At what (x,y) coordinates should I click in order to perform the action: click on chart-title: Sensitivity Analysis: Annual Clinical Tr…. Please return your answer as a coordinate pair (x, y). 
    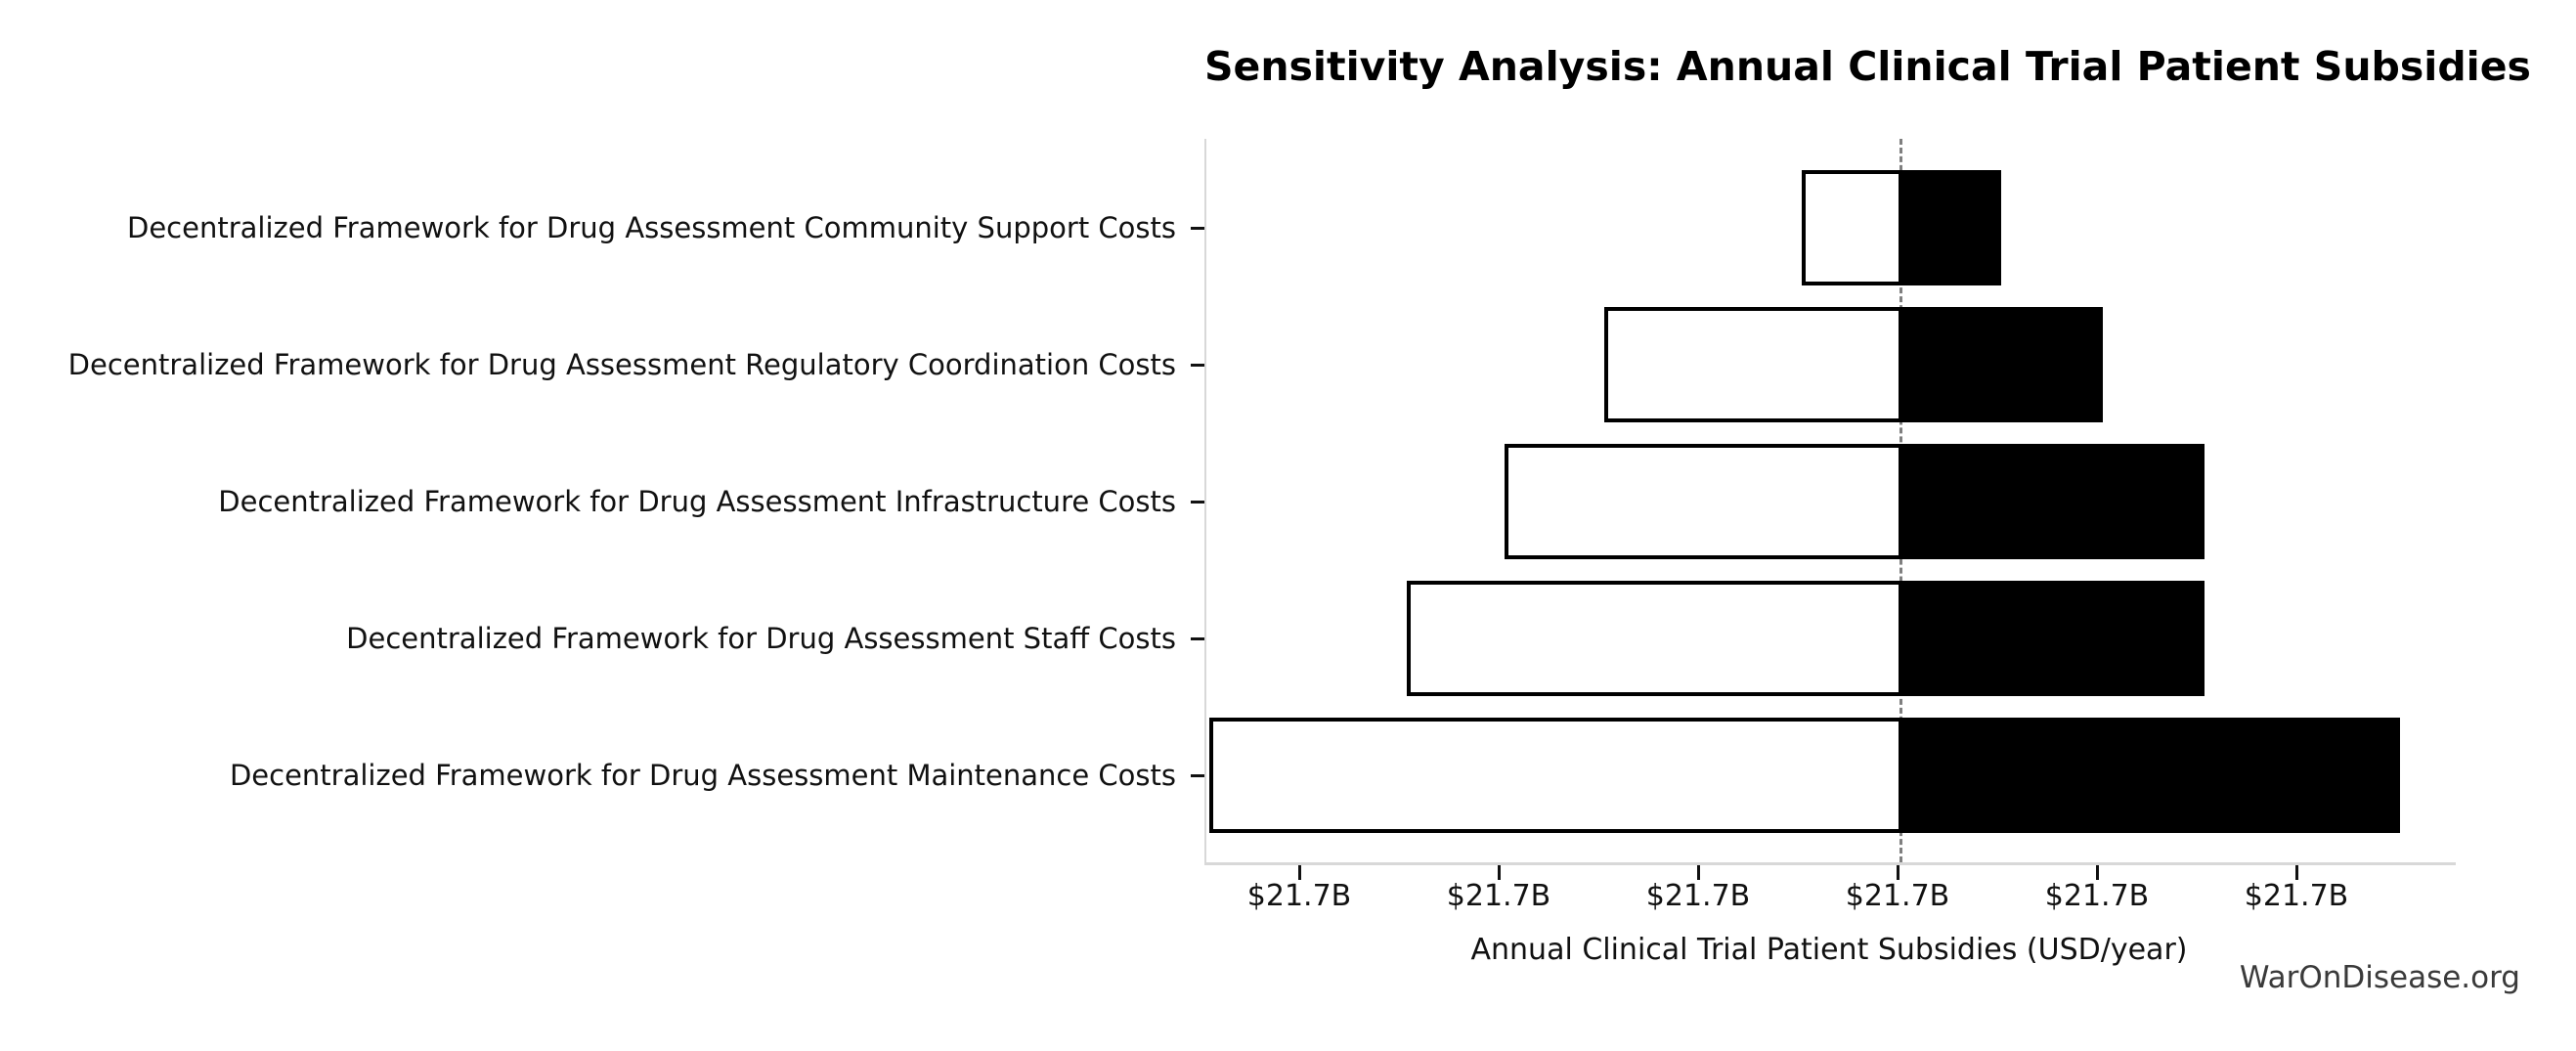
    Looking at the image, I should click on (1867, 66).